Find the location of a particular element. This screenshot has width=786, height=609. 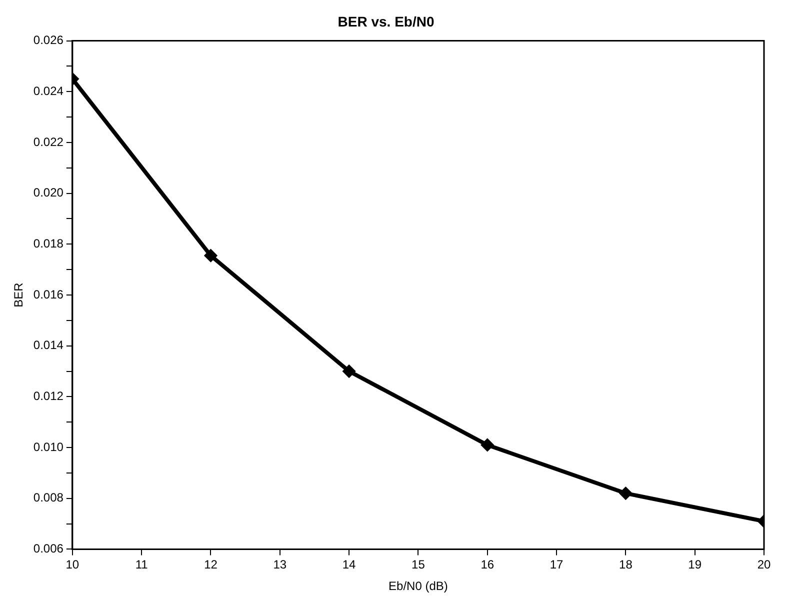

y-tick-label: 0.016 is located at coordinates (48, 294).